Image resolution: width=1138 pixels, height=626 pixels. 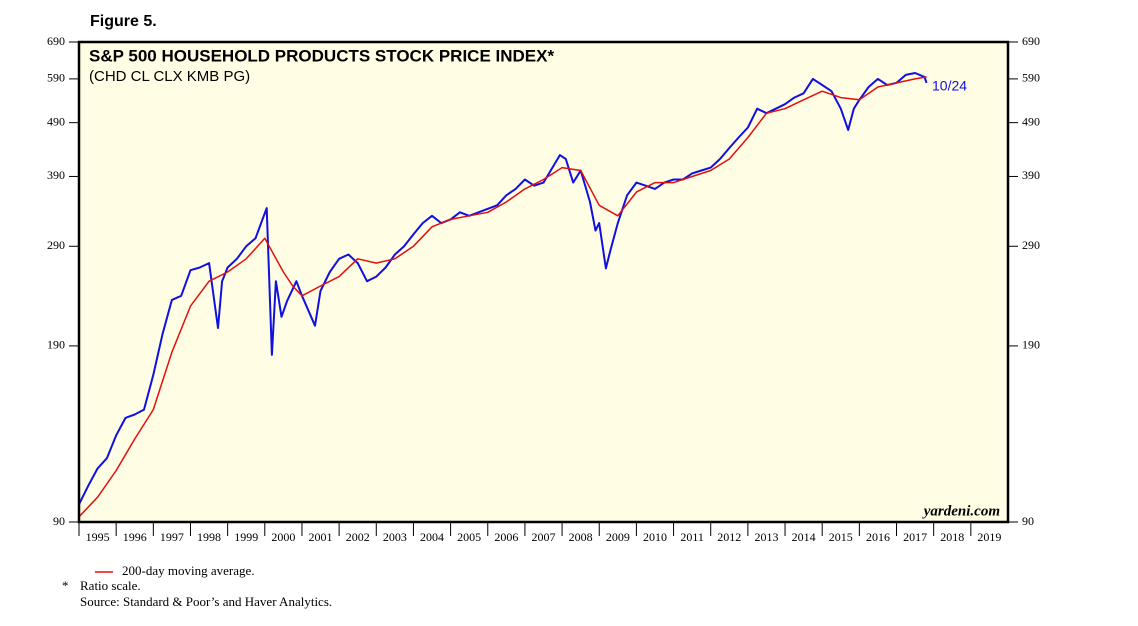 What do you see at coordinates (915, 537) in the screenshot?
I see `x-tick-label: 2017` at bounding box center [915, 537].